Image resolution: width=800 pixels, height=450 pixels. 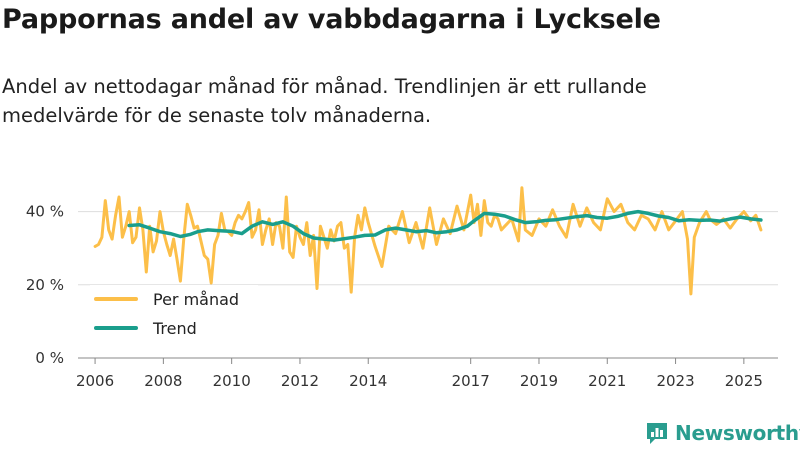 What do you see at coordinates (368, 381) in the screenshot?
I see `x-tick-label: 2014` at bounding box center [368, 381].